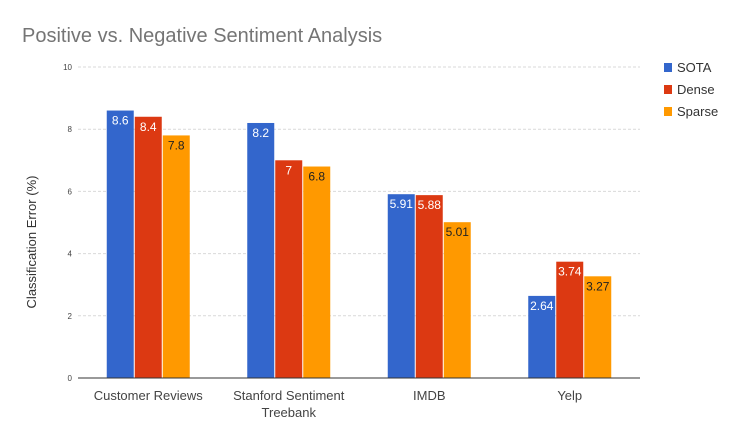 The width and height of the screenshot is (740, 442). I want to click on legend-label: Dense, so click(696, 89).